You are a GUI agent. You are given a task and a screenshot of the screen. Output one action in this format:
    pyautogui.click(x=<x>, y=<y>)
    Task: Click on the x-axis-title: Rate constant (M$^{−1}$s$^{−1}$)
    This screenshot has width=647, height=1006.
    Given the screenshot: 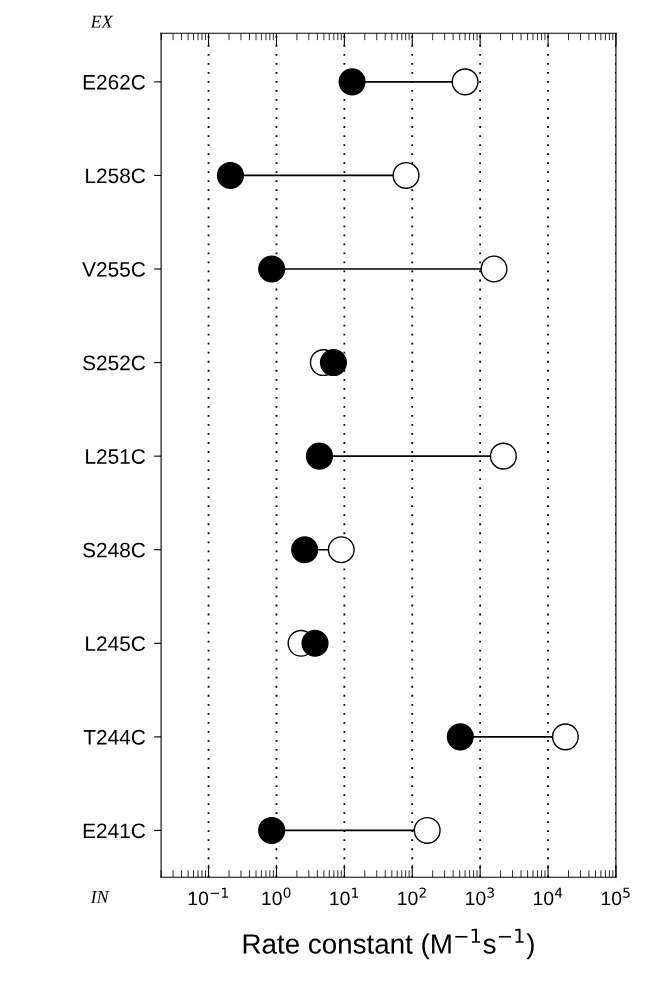 What is the action you would take?
    pyautogui.click(x=388, y=944)
    